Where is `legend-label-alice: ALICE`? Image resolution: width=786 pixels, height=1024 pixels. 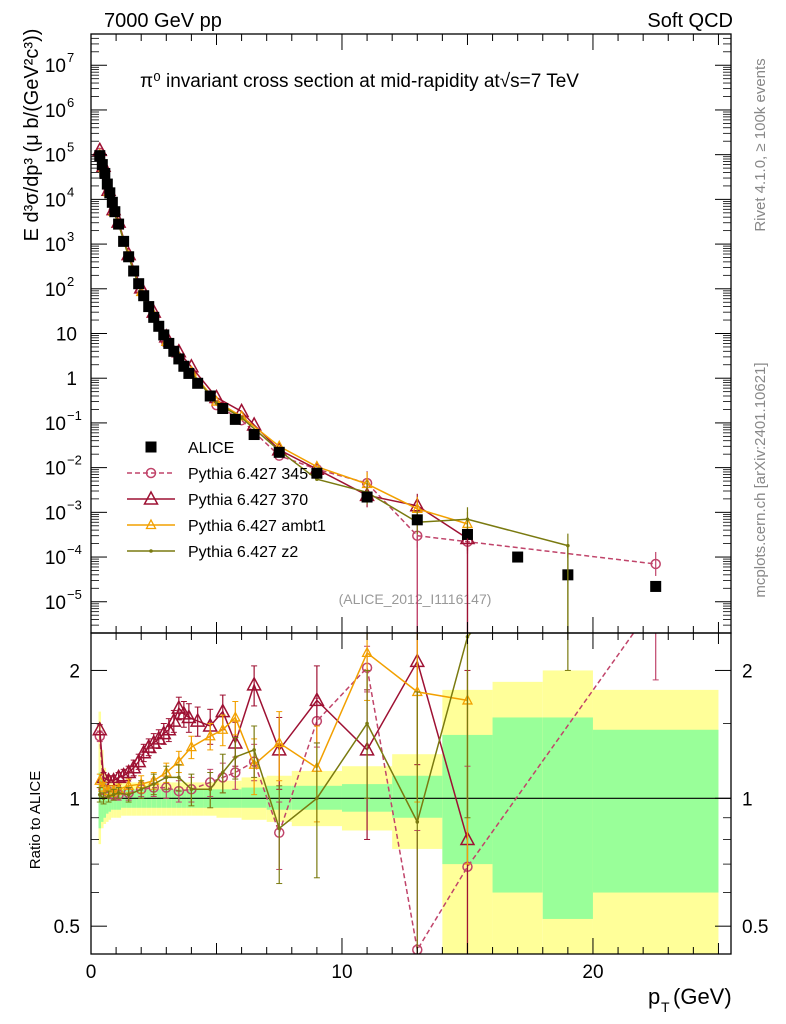 legend-label-alice: ALICE is located at coordinates (211, 448).